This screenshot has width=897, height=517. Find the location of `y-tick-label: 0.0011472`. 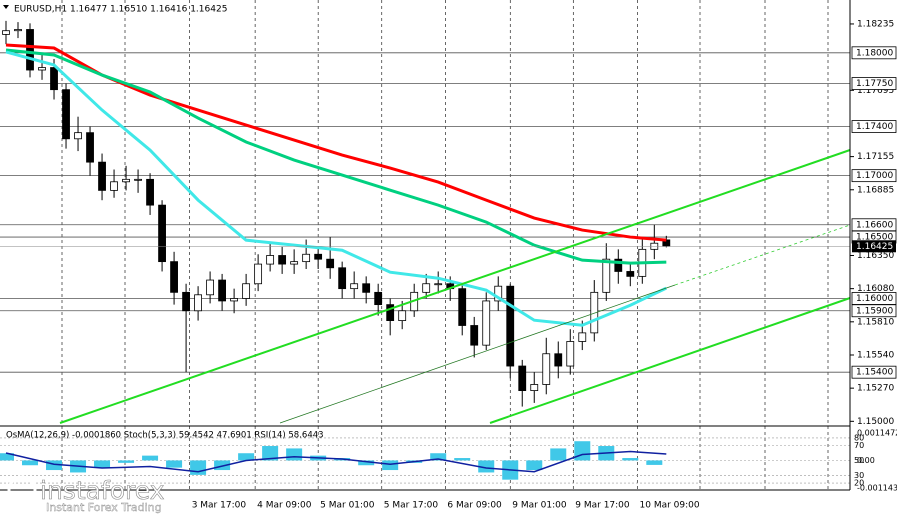

y-tick-label: 0.0011472 is located at coordinates (877, 432).